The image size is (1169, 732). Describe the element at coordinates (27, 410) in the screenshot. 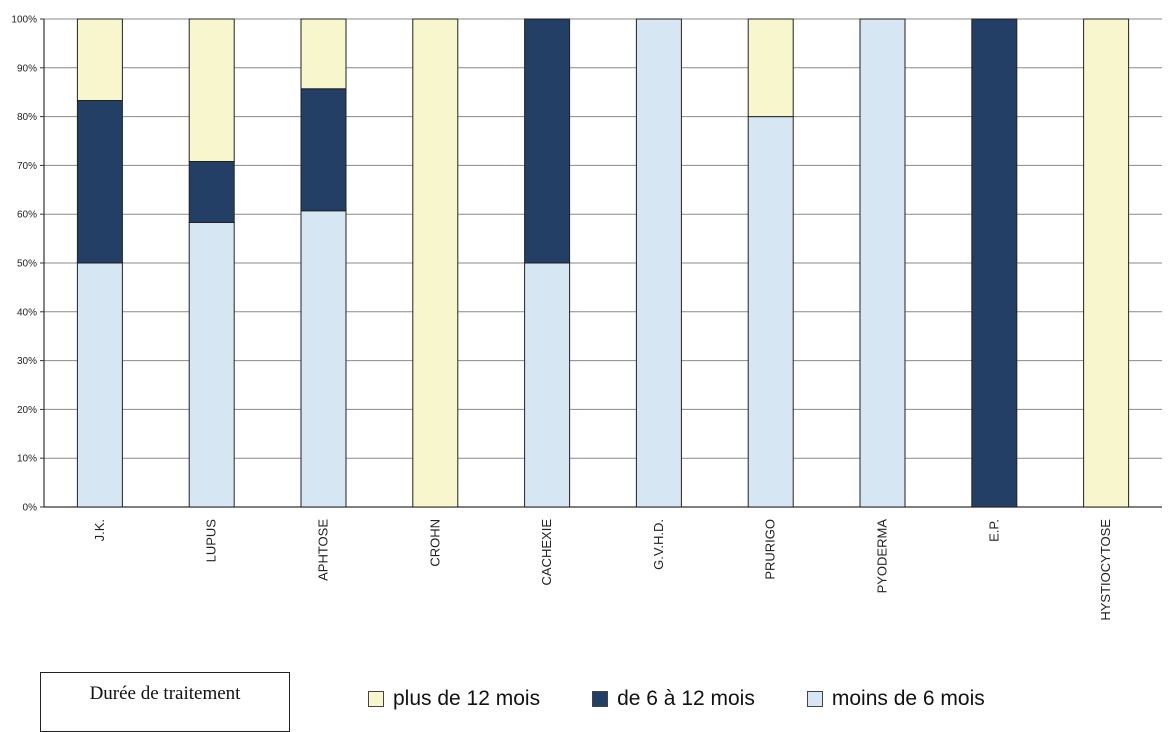

I see `y-tick-label: 20%` at that location.